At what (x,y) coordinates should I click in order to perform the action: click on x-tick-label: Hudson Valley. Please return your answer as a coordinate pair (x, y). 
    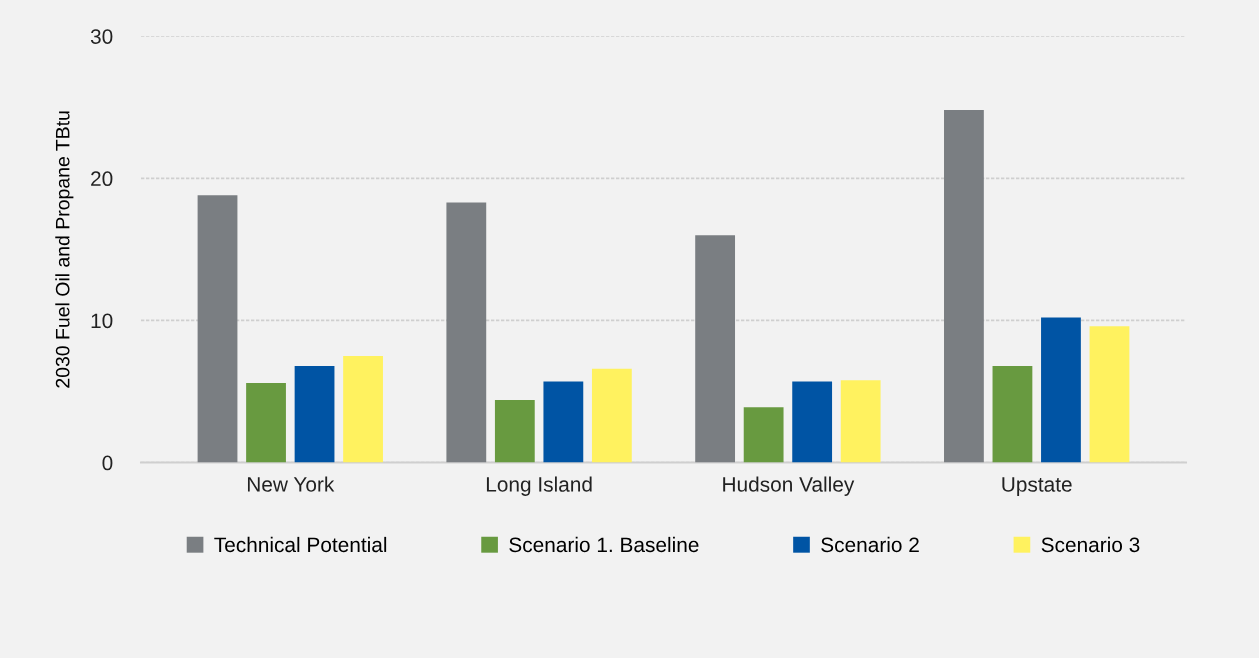
    Looking at the image, I should click on (789, 486).